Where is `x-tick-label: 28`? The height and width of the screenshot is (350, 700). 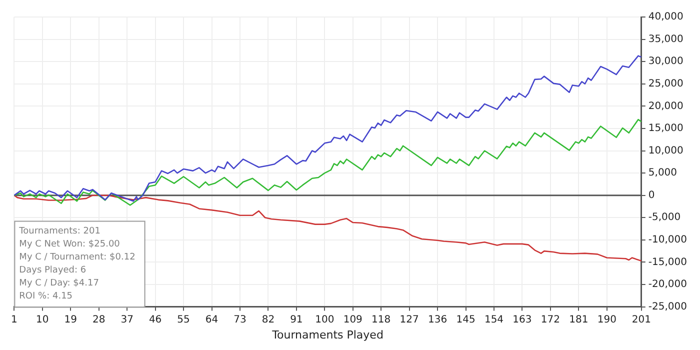
x-tick-label: 28 is located at coordinates (99, 320).